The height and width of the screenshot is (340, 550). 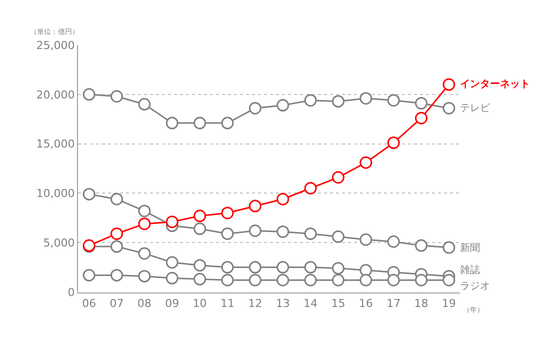 What do you see at coordinates (55, 193) in the screenshot?
I see `y-tick-label: 10,000` at bounding box center [55, 193].